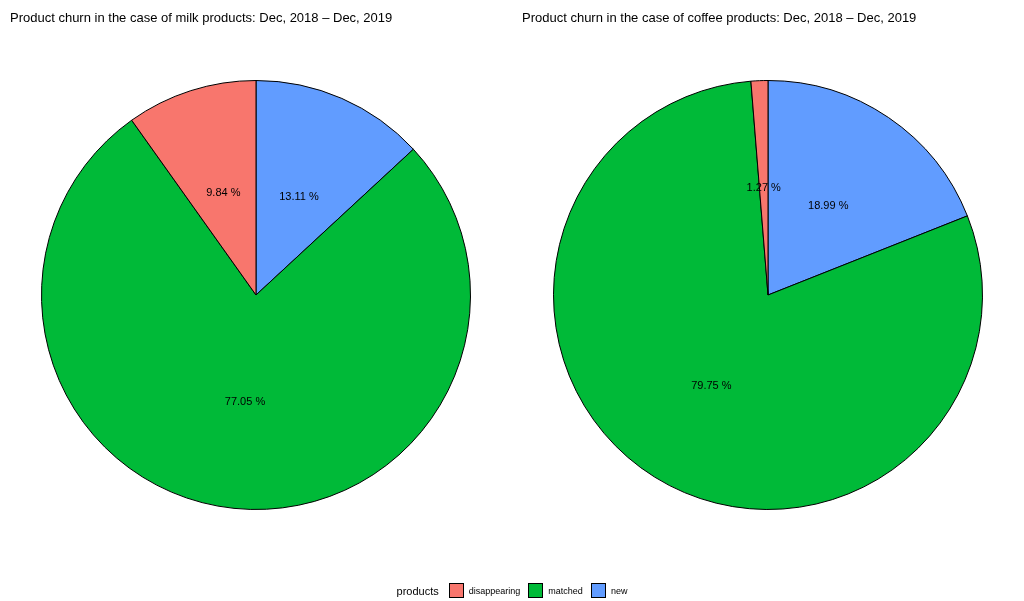 This screenshot has width=1024, height=601. I want to click on data-label: 18.99 %, so click(828, 205).